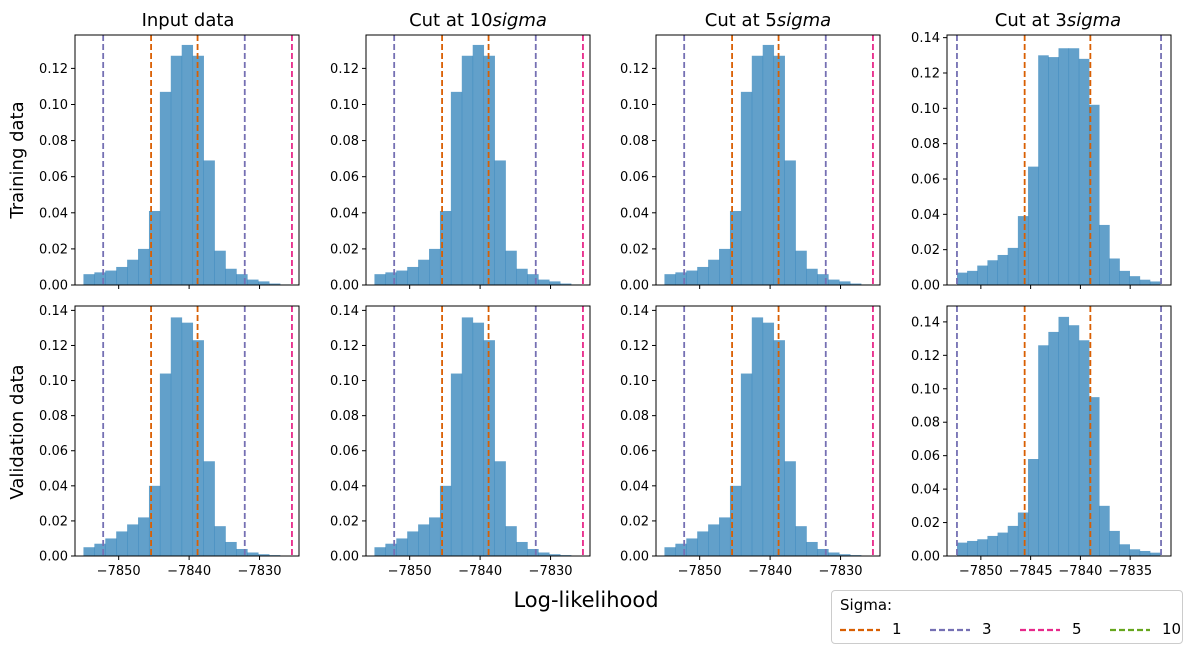 The height and width of the screenshot is (653, 1195). I want to click on legend-label-1: 1, so click(897, 629).